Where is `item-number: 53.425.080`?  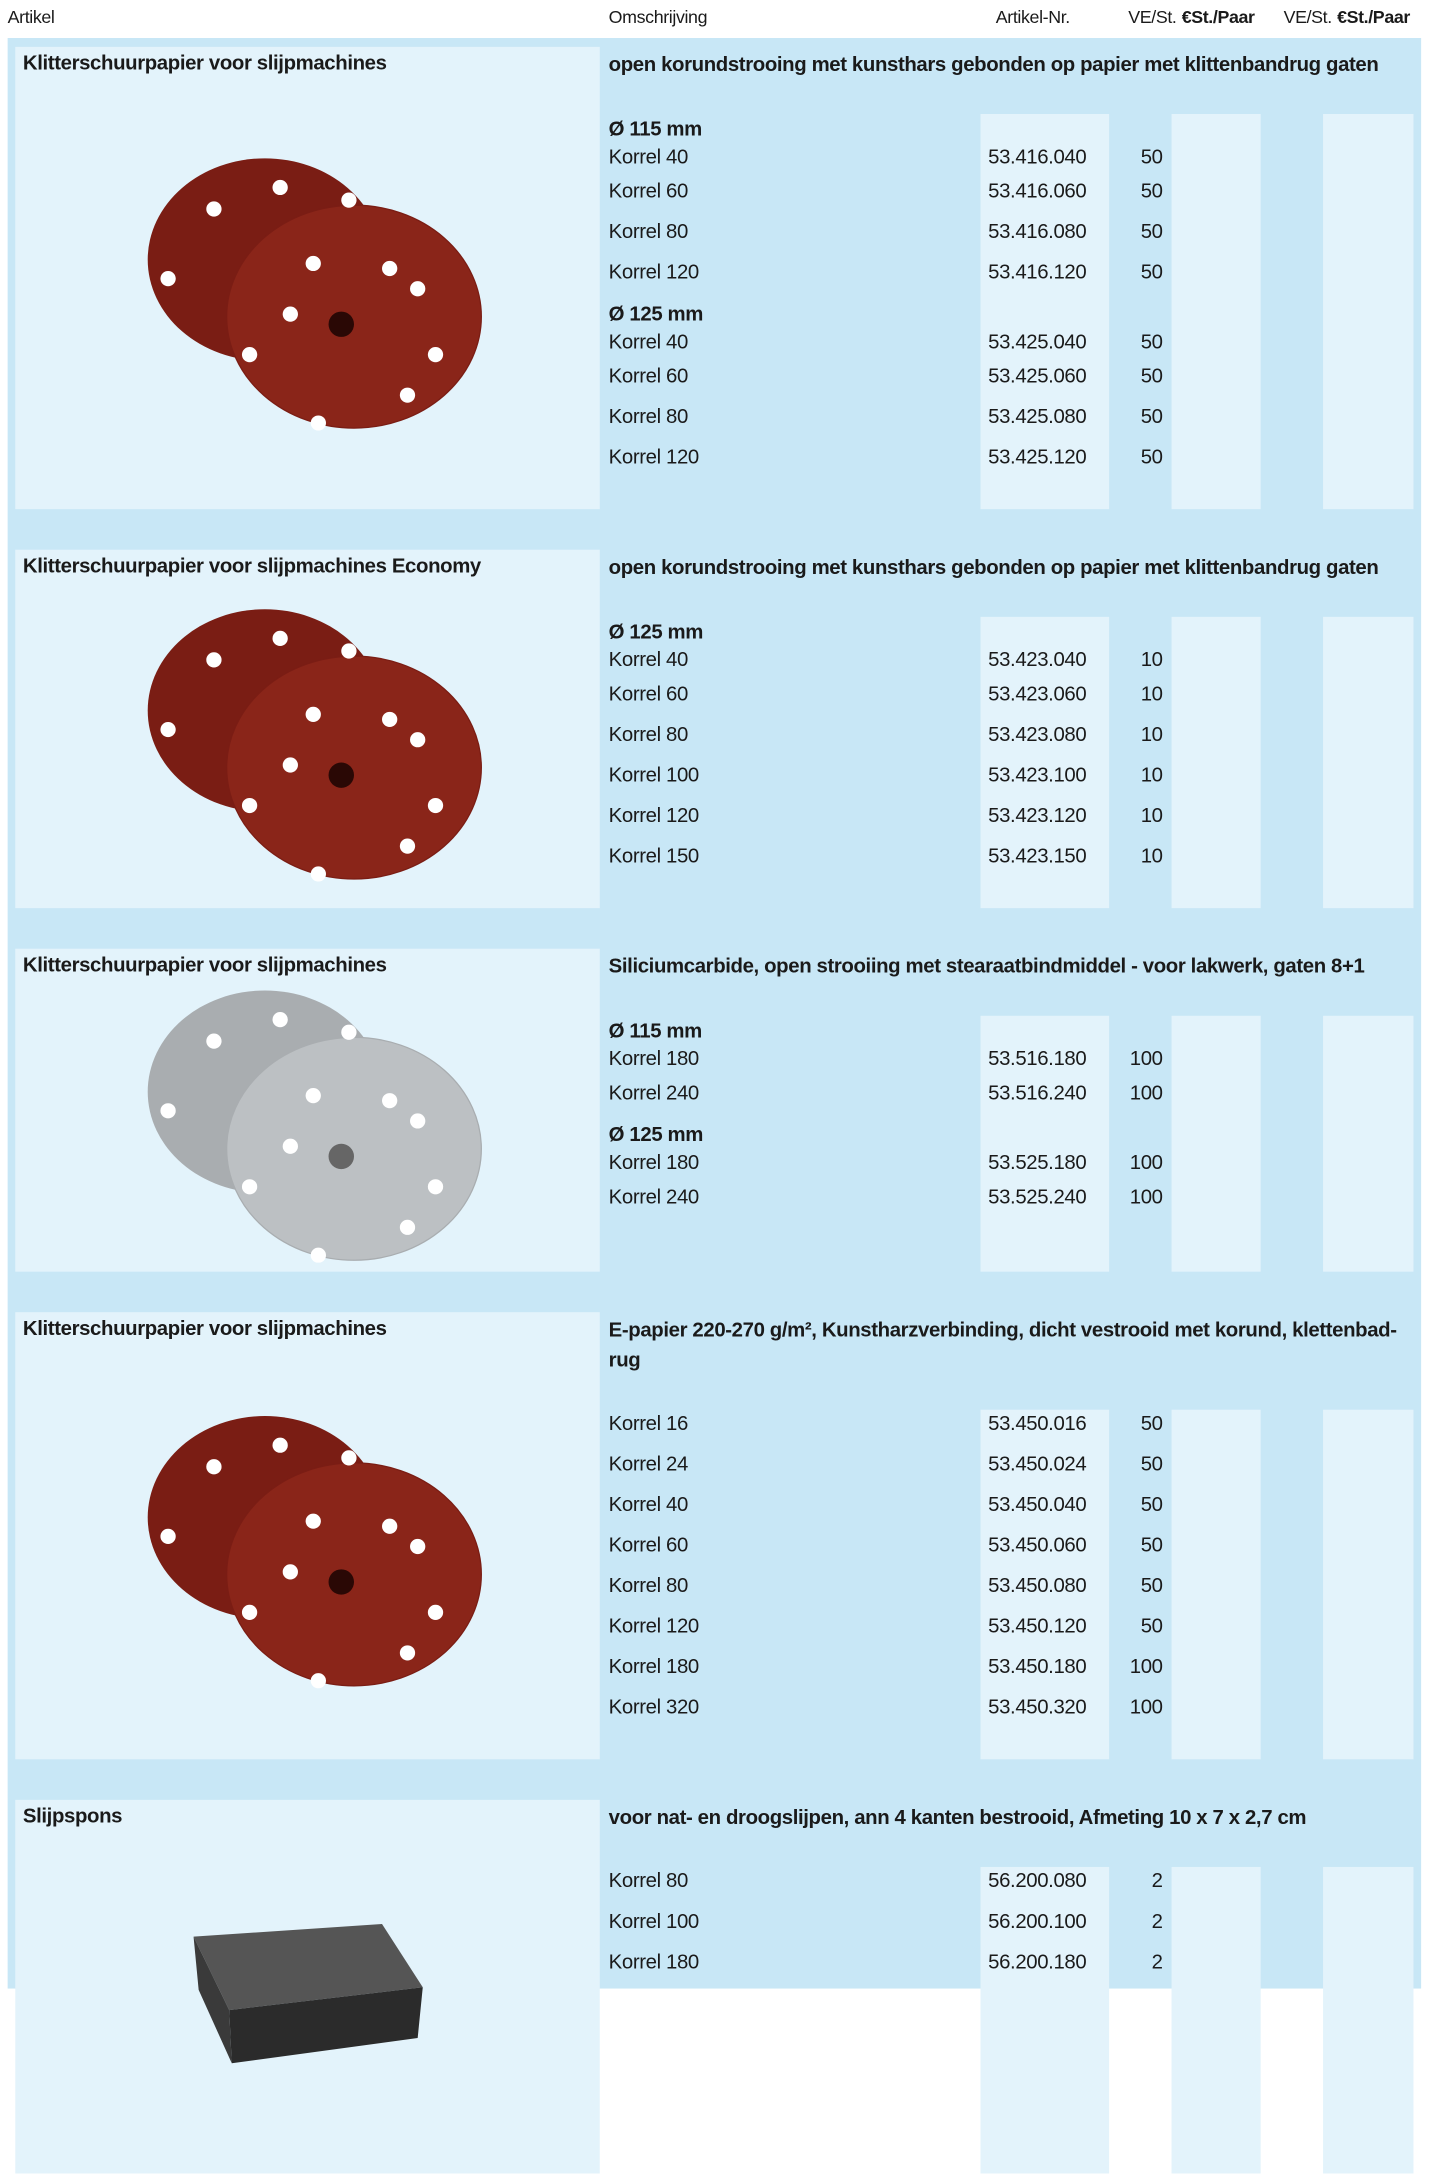
item-number: 53.425.080 is located at coordinates (1037, 417).